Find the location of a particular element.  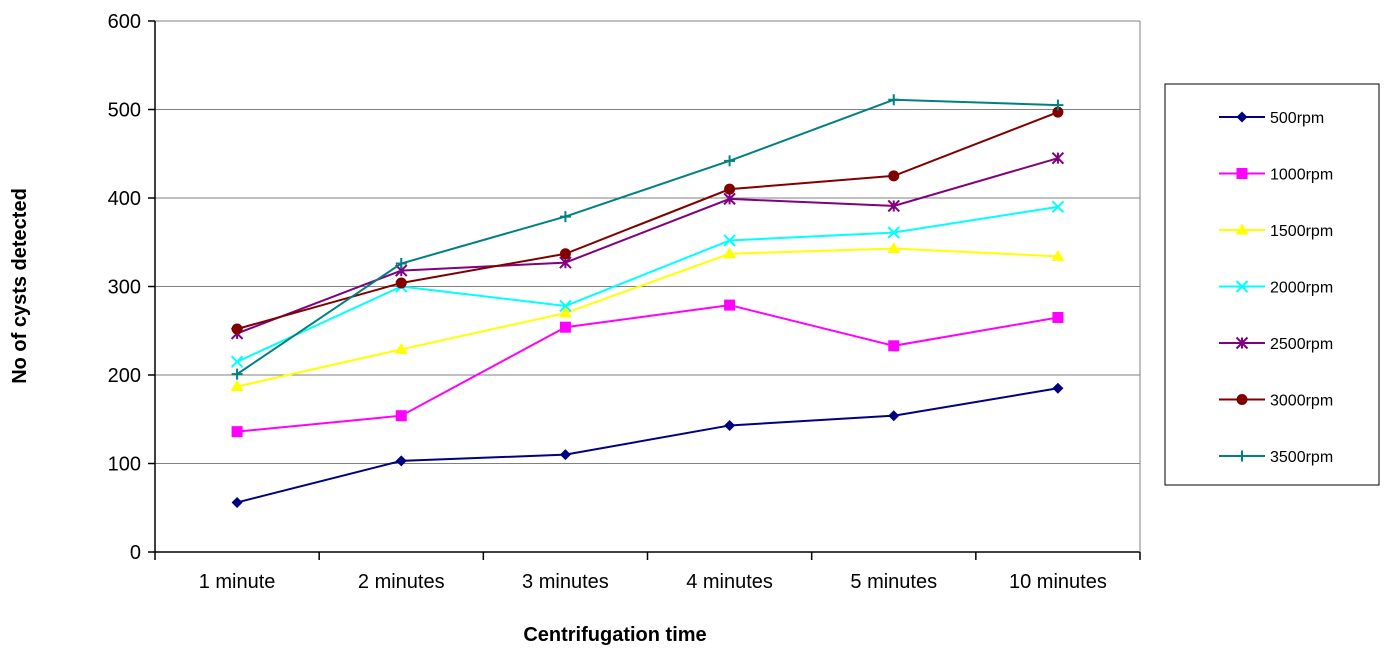

legend-item-500rpm: 500rpm is located at coordinates (1271, 118).